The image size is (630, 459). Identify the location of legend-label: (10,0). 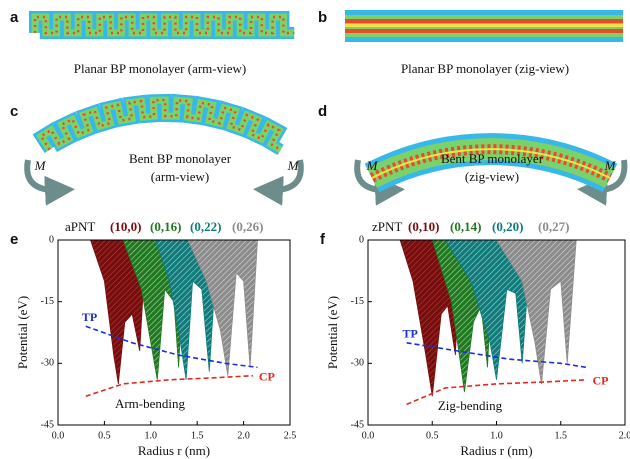
(125, 226).